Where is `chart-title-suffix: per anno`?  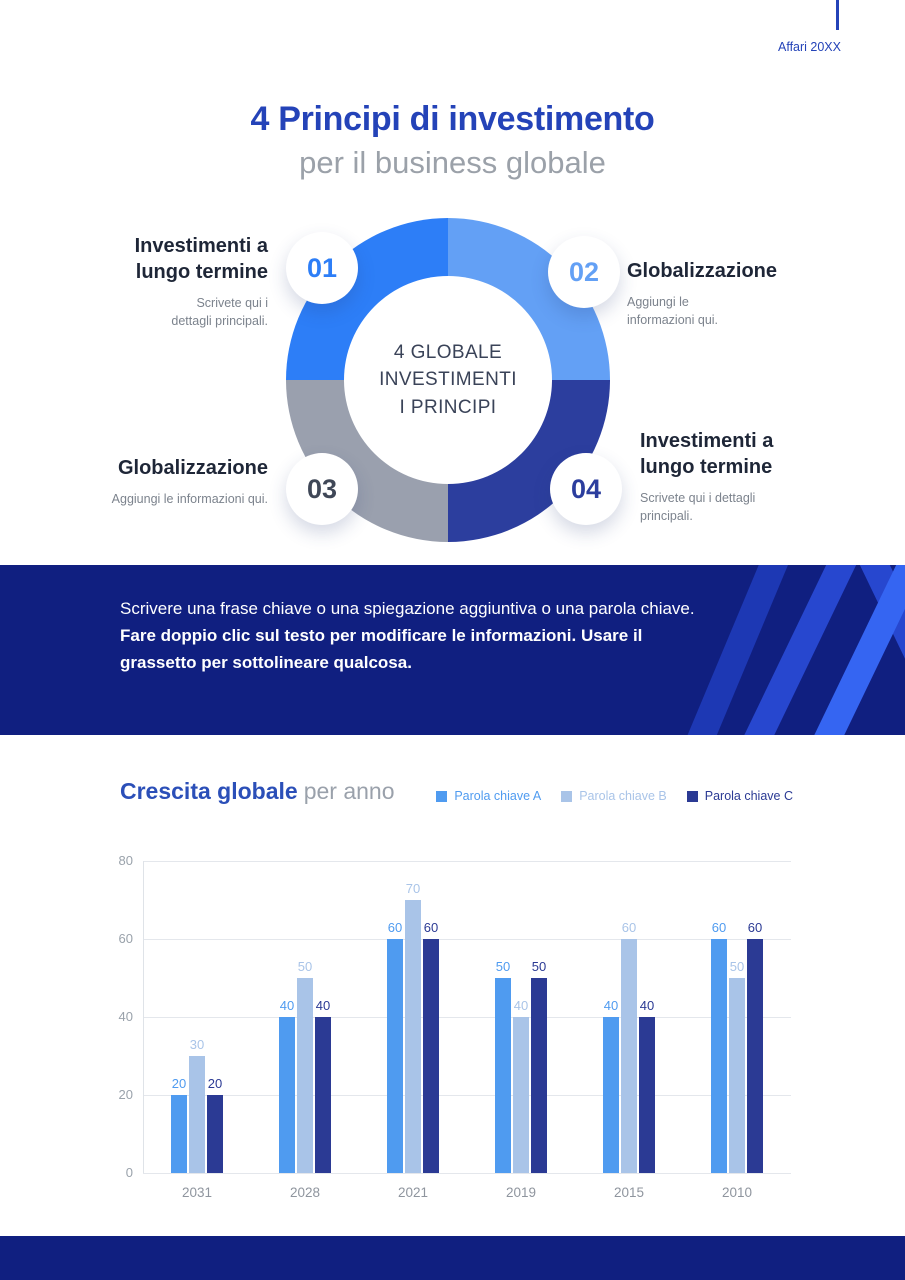 chart-title-suffix: per anno is located at coordinates (349, 791).